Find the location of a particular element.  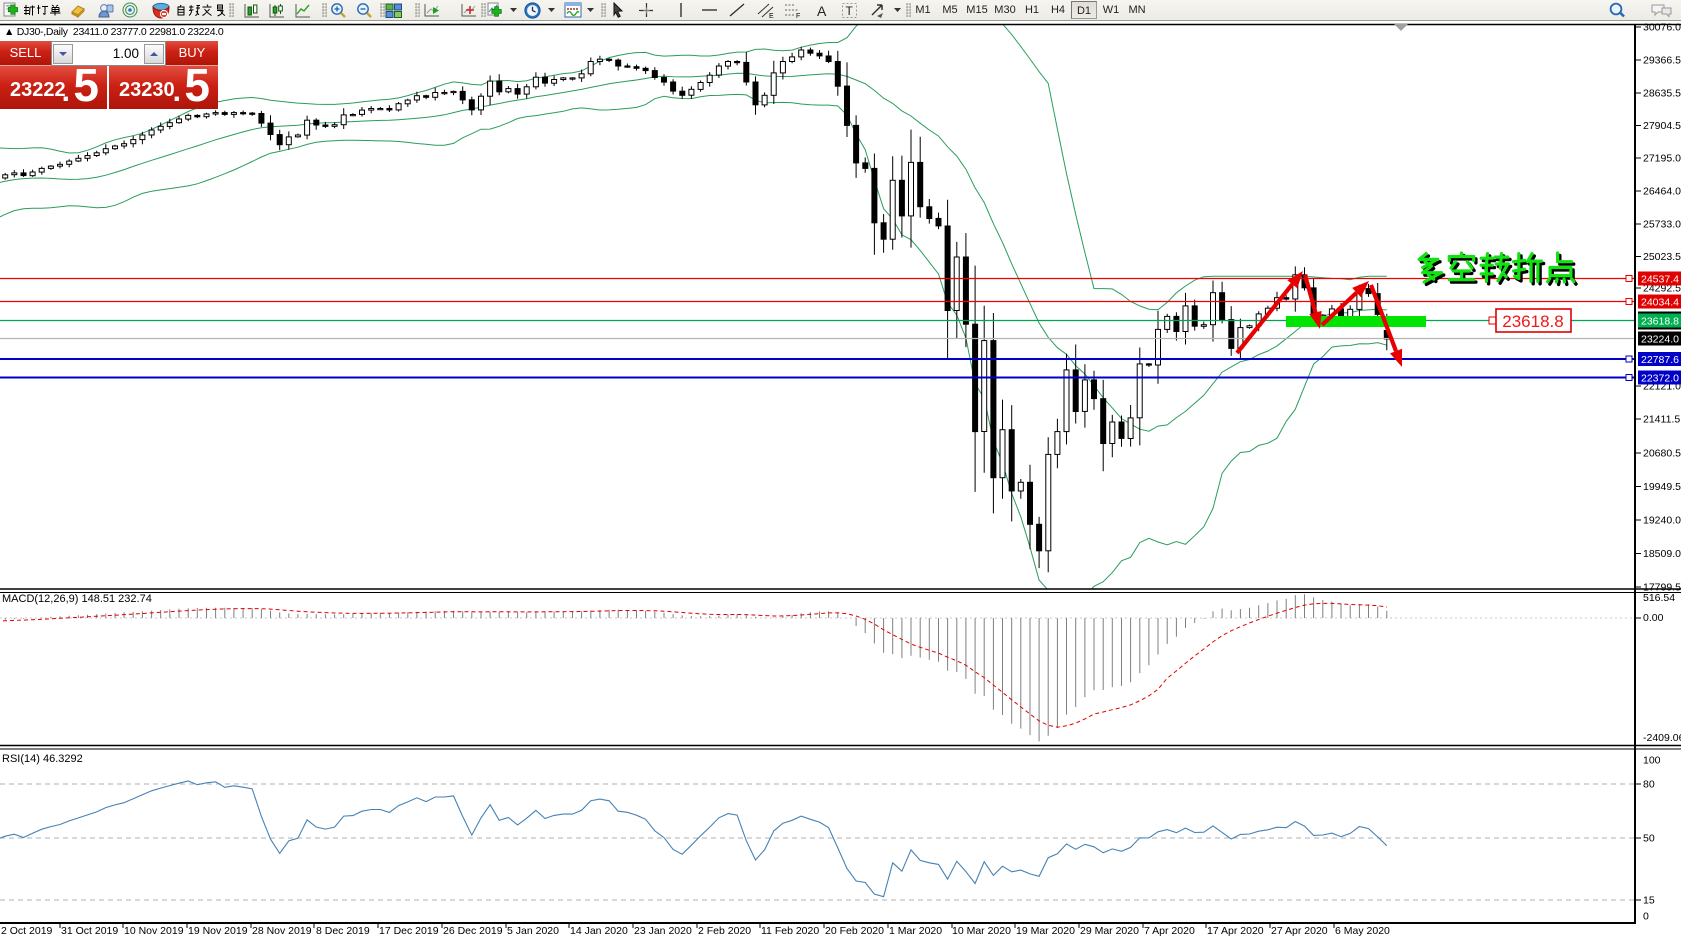

svg-text: 21411.5 is located at coordinates (1661, 420).